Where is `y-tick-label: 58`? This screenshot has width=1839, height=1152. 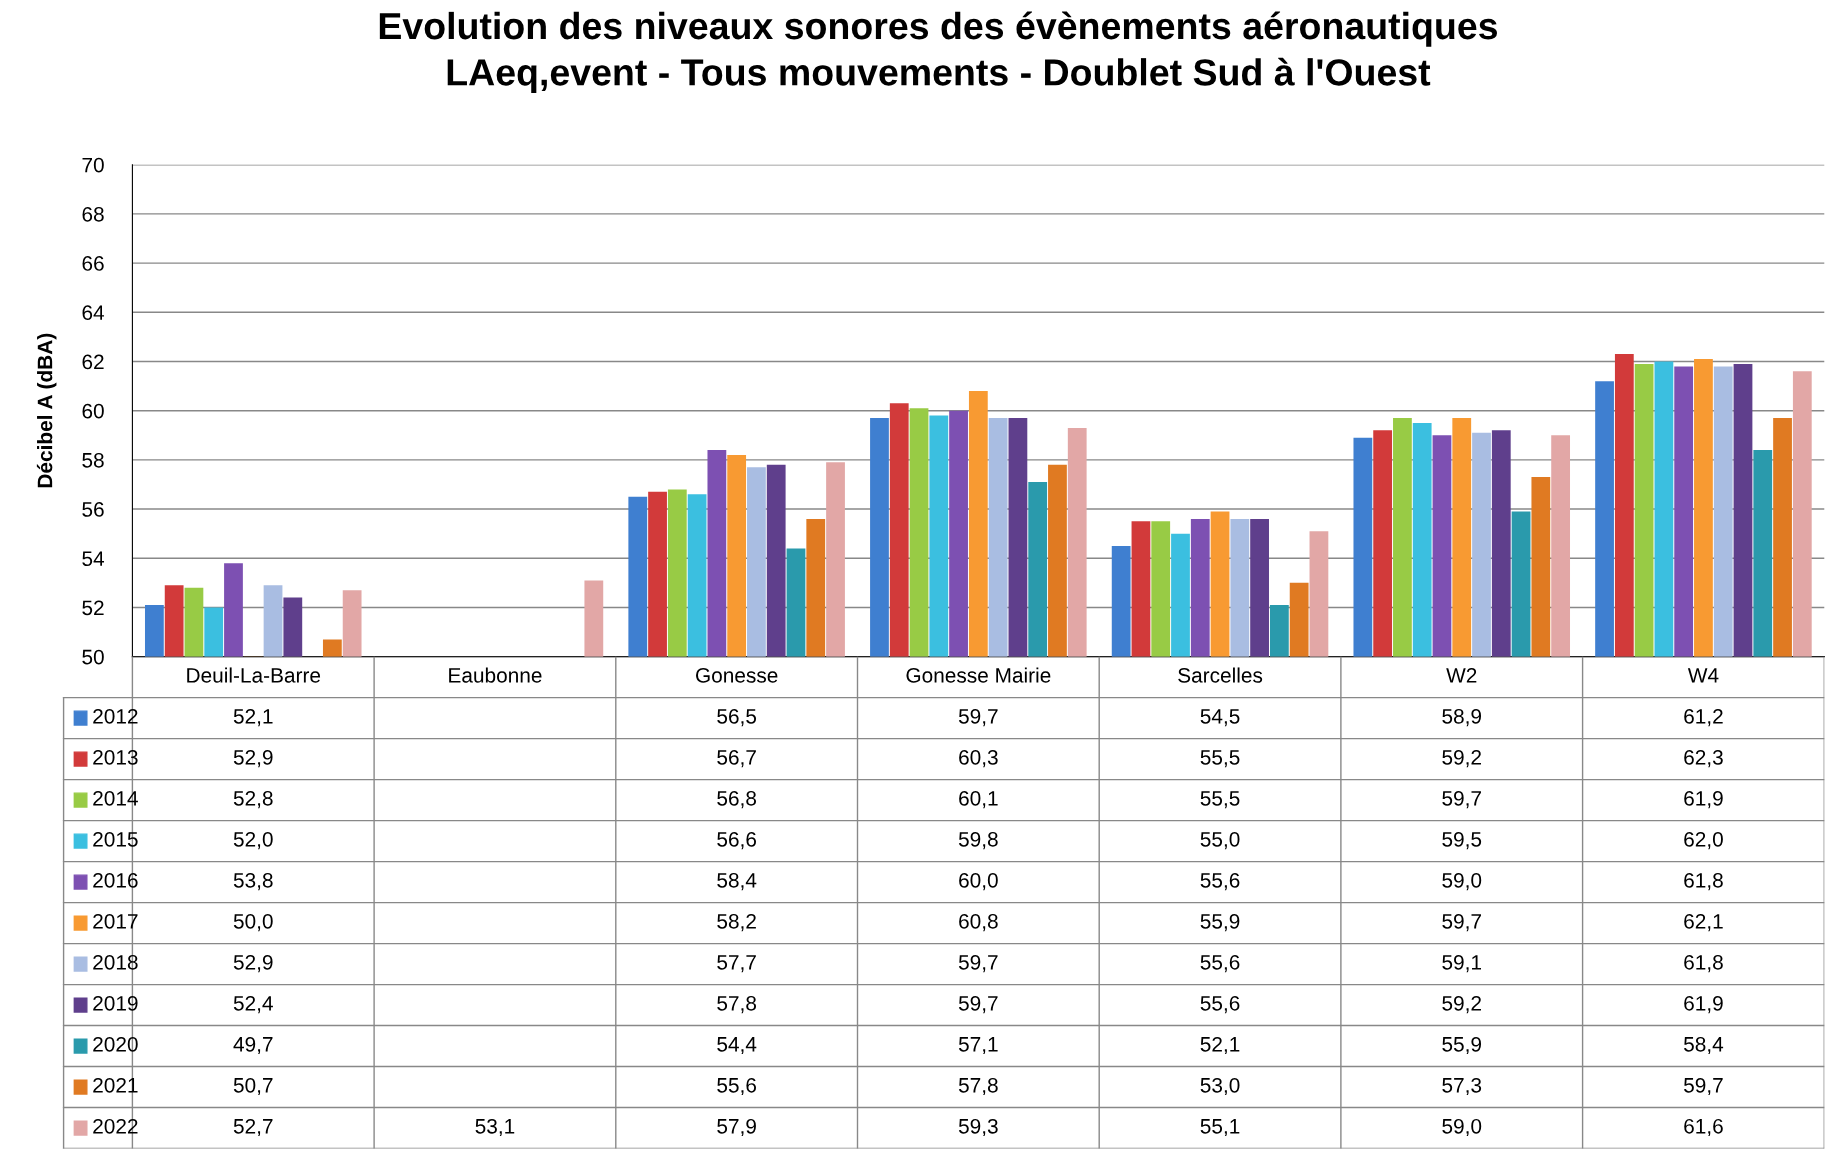
y-tick-label: 58 is located at coordinates (93, 460).